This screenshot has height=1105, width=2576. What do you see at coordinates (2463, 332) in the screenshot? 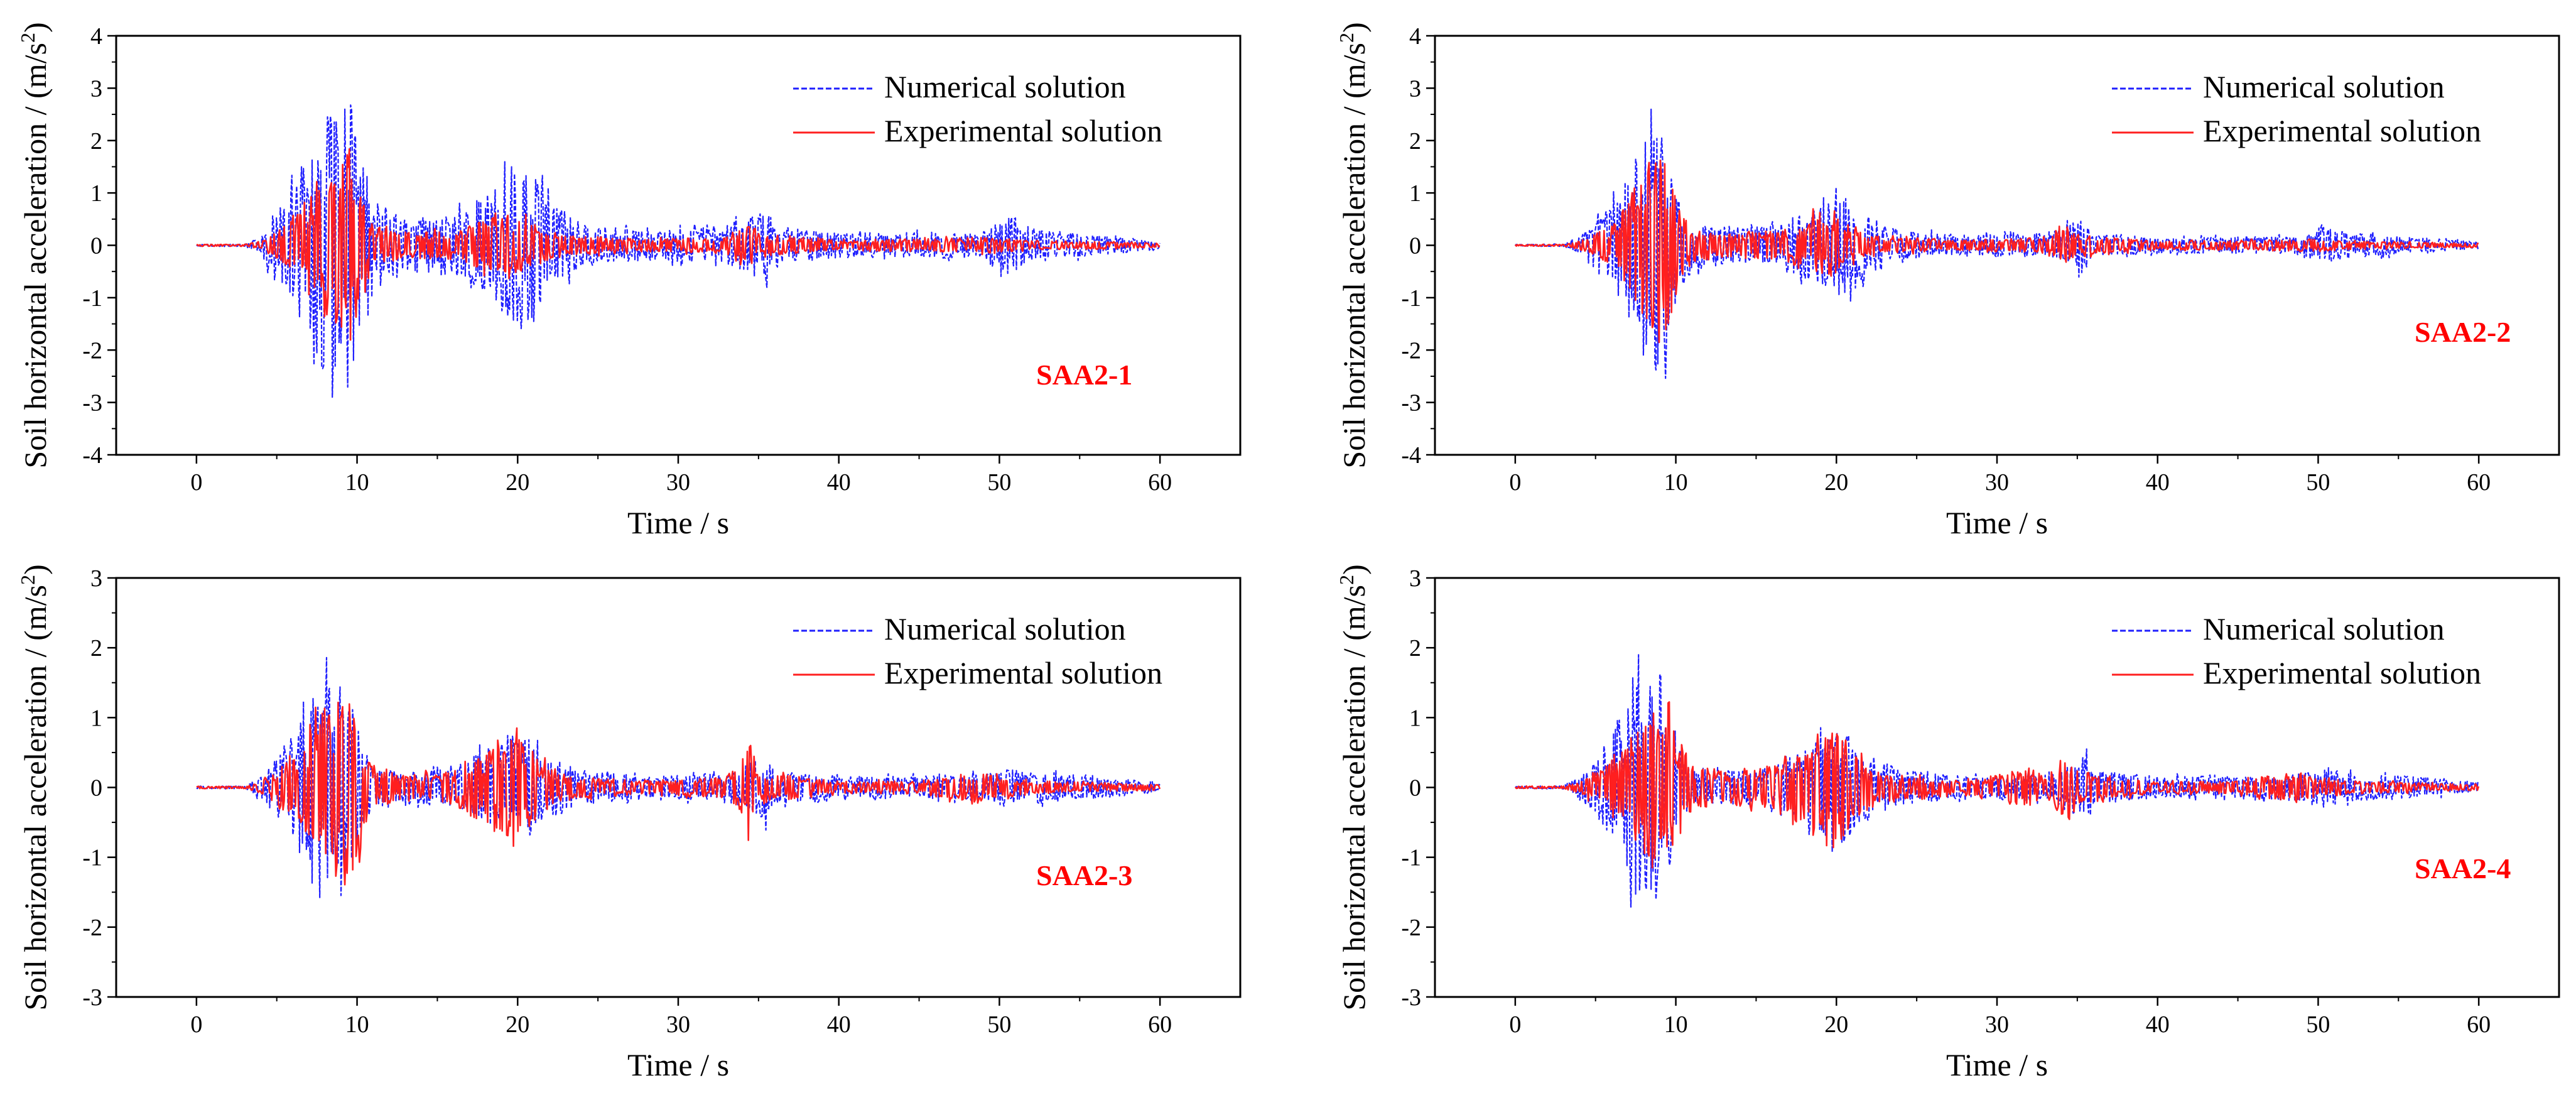
I see `panel-label: SAA2-2` at bounding box center [2463, 332].